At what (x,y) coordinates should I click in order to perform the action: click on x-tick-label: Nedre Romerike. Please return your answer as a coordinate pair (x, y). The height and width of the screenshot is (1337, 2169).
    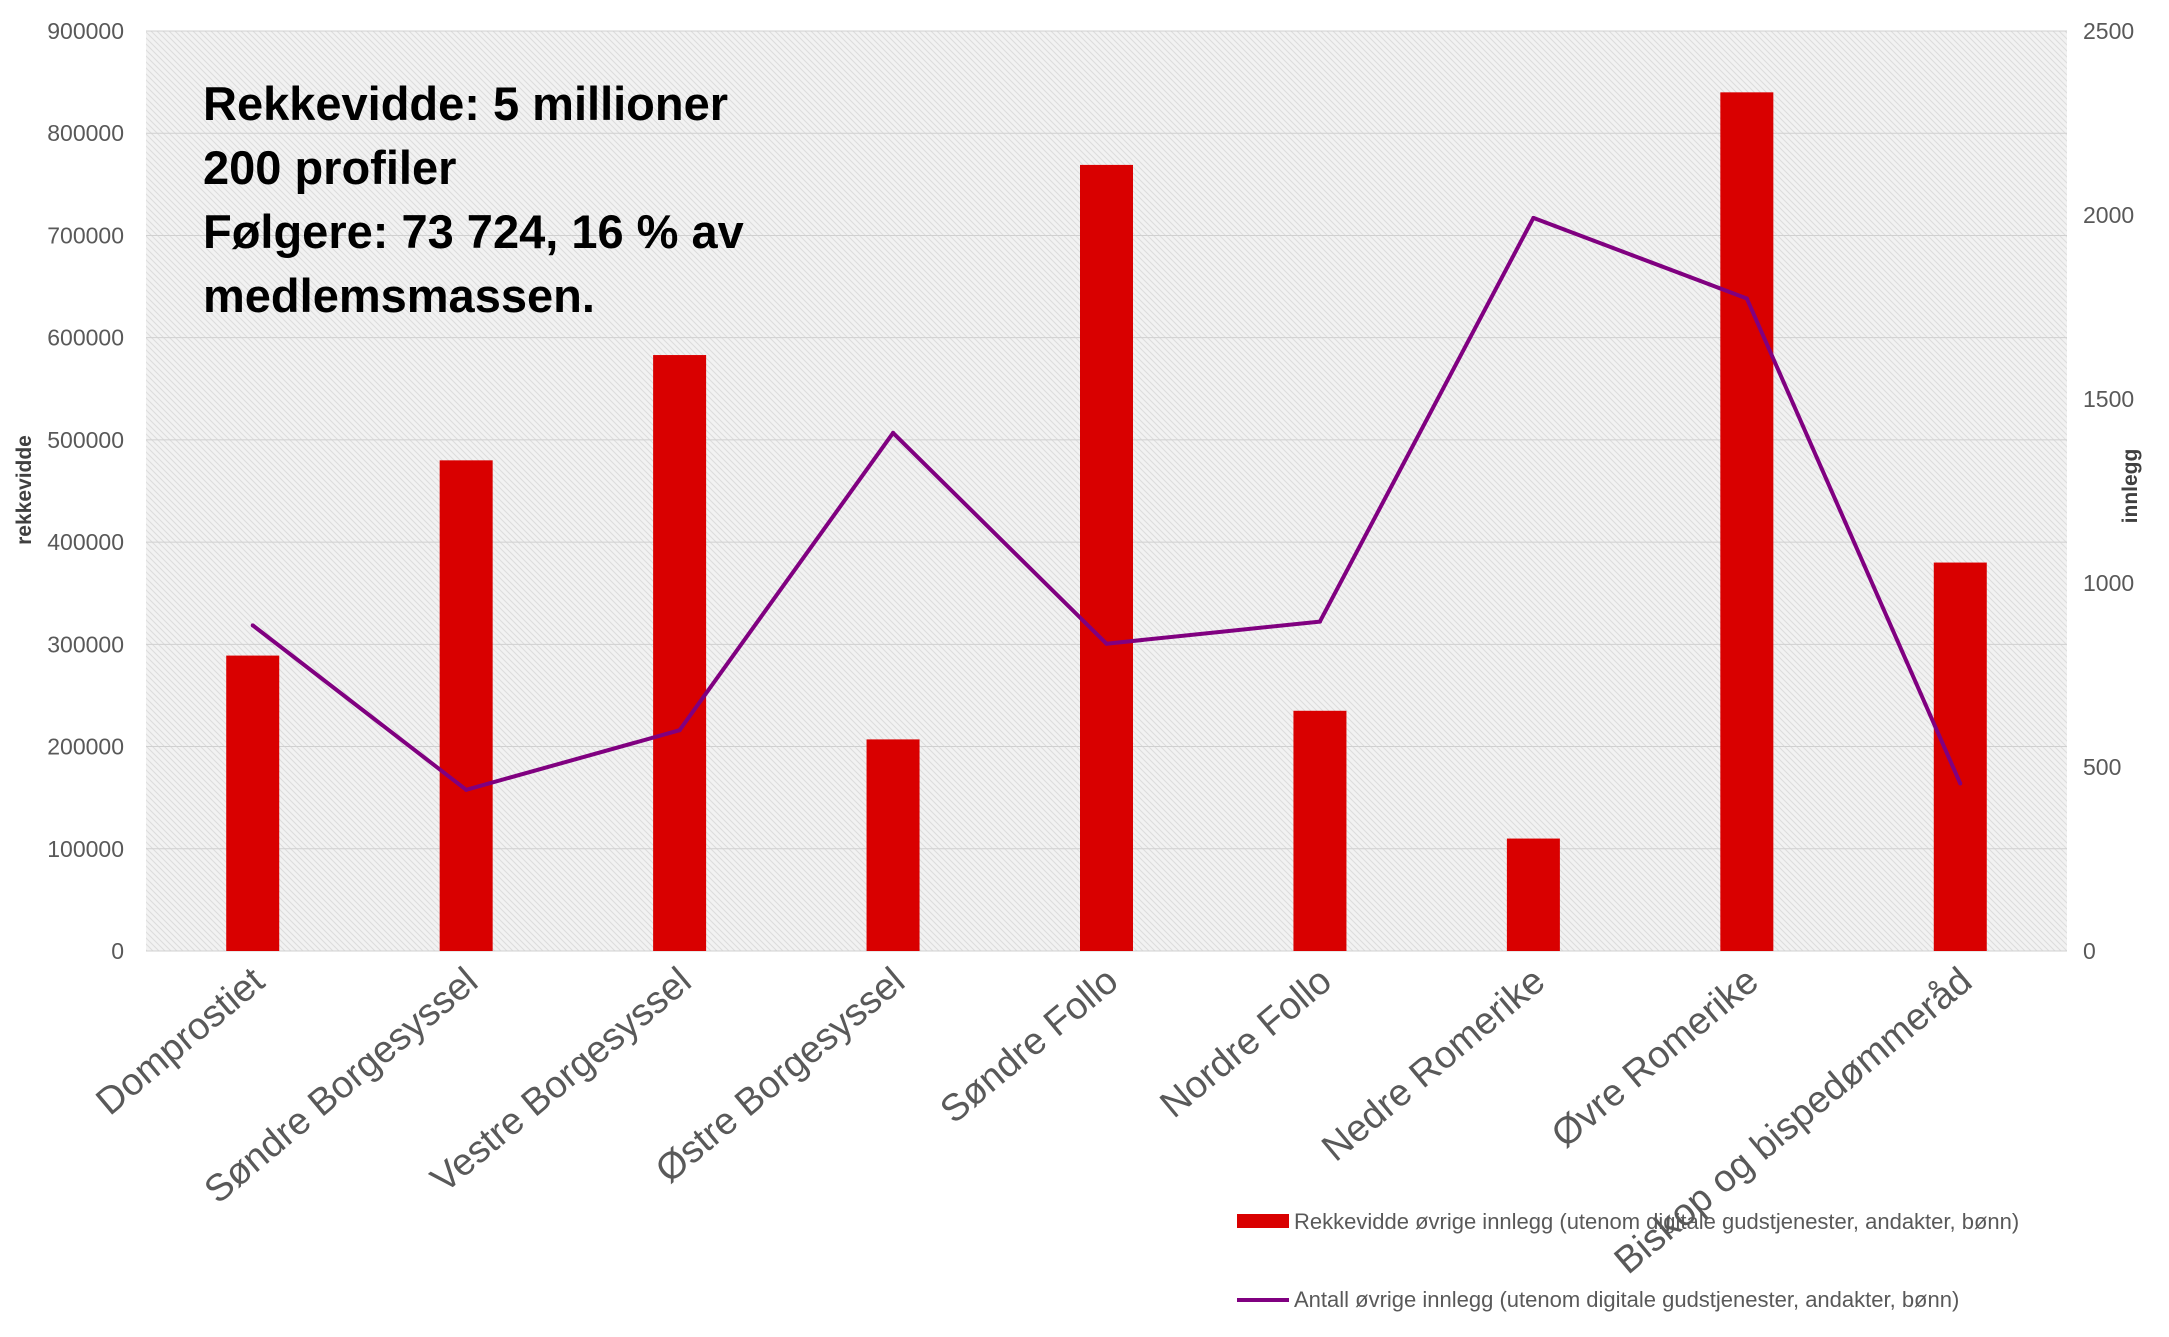
    Looking at the image, I should click on (1433, 1065).